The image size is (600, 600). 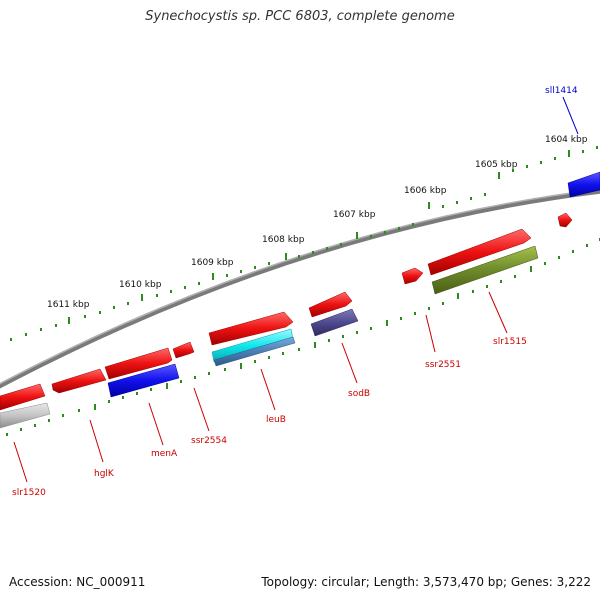 I want to click on gene-menA-red, so click(x=138, y=363).